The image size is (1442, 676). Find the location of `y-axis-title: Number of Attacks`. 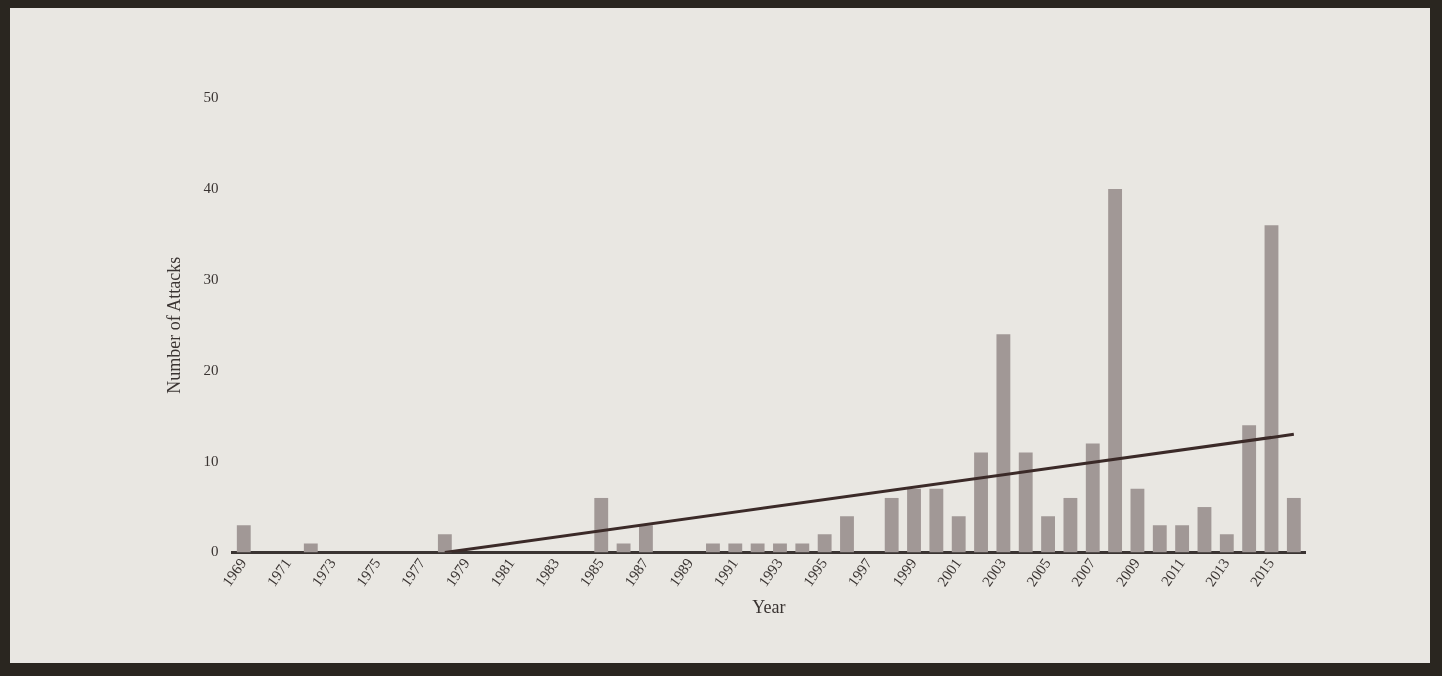

y-axis-title: Number of Attacks is located at coordinates (173, 325).